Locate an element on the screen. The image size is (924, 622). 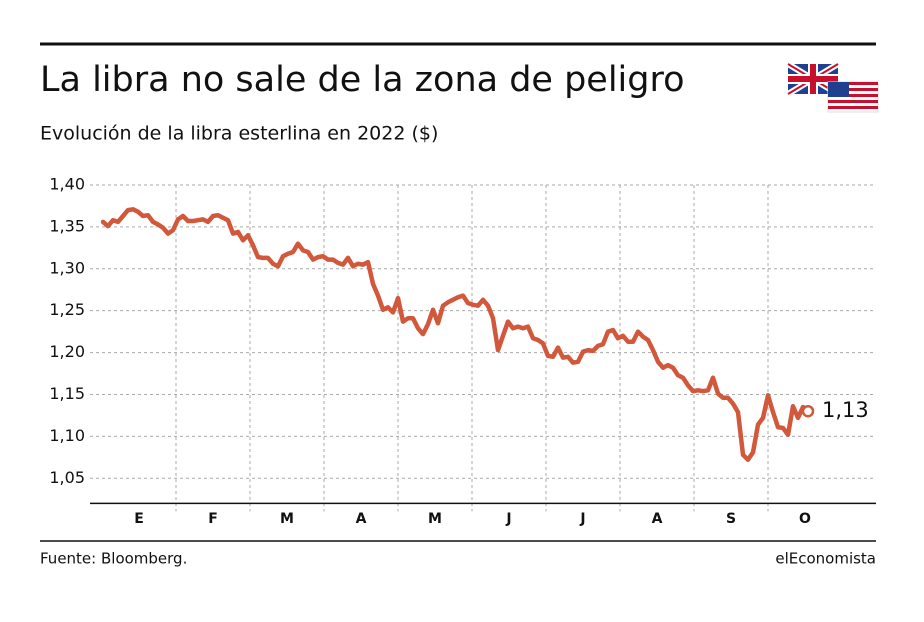
end-label: 1,13 is located at coordinates (845, 410).